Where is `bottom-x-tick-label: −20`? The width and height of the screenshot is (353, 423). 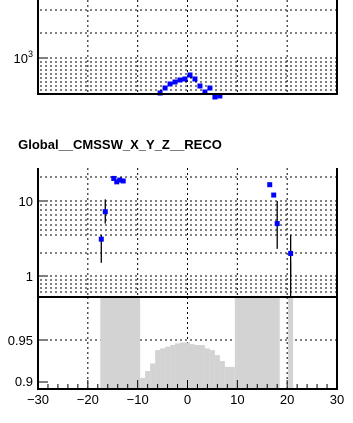 bottom-x-tick-label: −20 is located at coordinates (88, 399).